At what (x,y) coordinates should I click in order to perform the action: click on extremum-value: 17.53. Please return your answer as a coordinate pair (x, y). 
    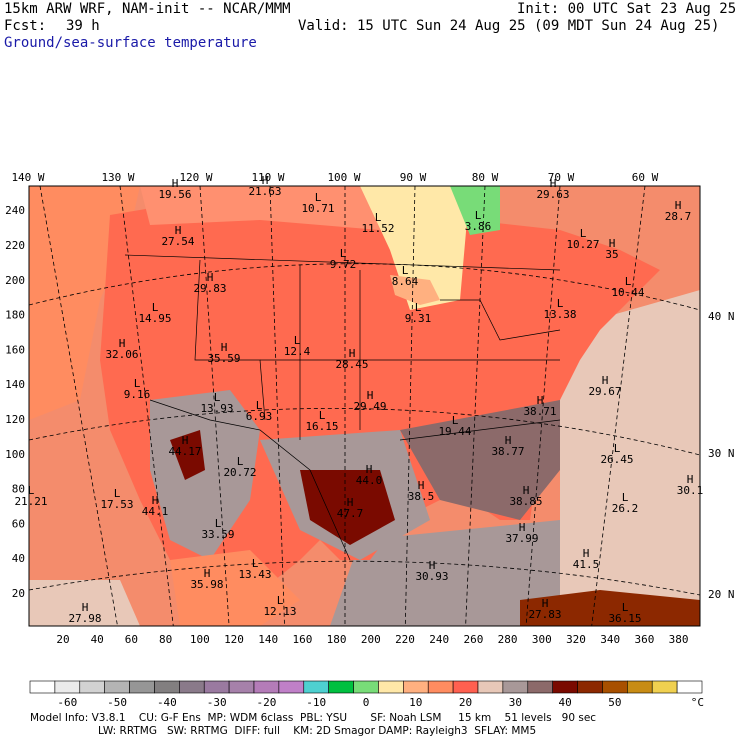
    Looking at the image, I should click on (116, 504).